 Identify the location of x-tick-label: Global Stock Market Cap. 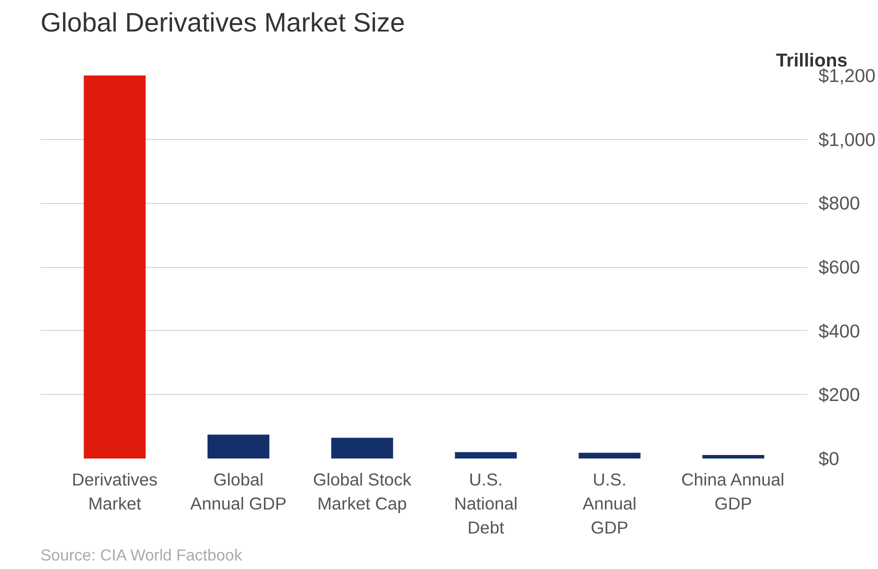
(362, 492).